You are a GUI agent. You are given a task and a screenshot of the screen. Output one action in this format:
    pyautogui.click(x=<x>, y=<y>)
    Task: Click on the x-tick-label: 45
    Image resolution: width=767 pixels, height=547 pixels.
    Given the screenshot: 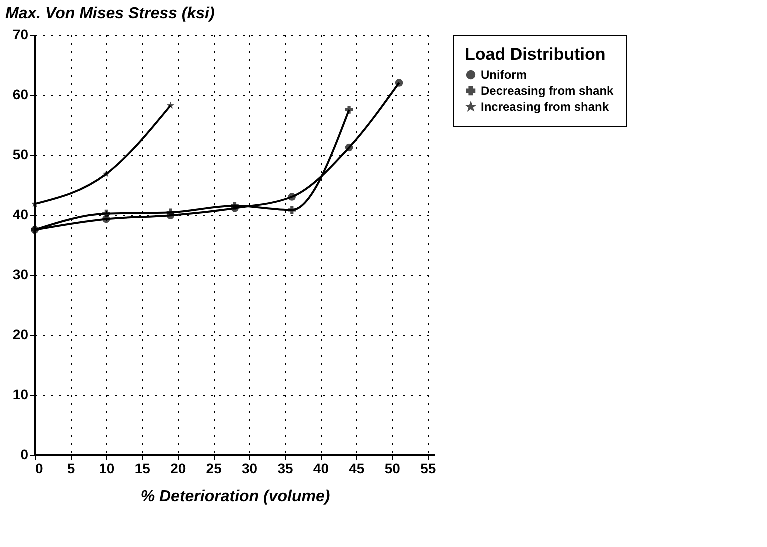 What is the action you would take?
    pyautogui.click(x=357, y=468)
    